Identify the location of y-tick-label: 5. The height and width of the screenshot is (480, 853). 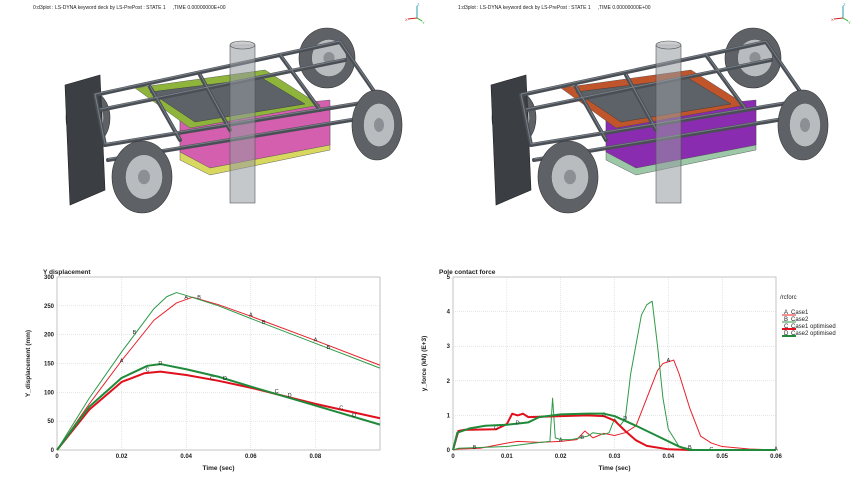
(449, 278).